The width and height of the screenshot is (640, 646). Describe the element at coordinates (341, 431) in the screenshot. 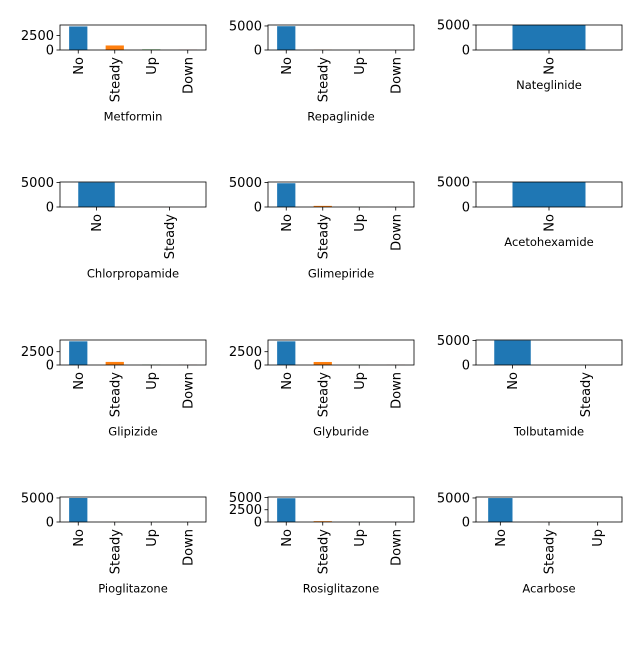

I see `x-axis-label: Glyburide` at that location.